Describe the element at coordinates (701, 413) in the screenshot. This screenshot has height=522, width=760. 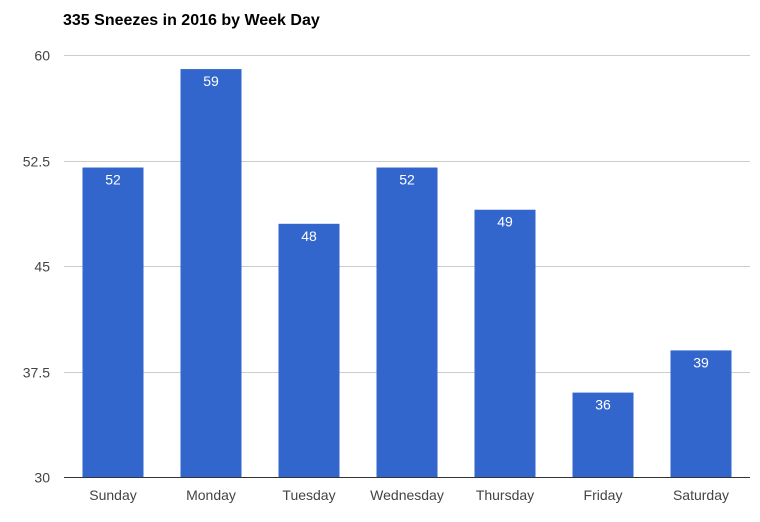
I see `bar-saturday` at that location.